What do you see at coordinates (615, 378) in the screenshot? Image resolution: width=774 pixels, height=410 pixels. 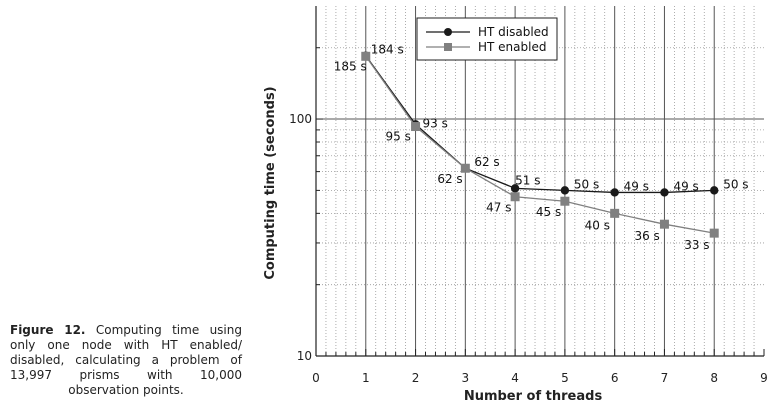 I see `x-tick-label: 6` at bounding box center [615, 378].